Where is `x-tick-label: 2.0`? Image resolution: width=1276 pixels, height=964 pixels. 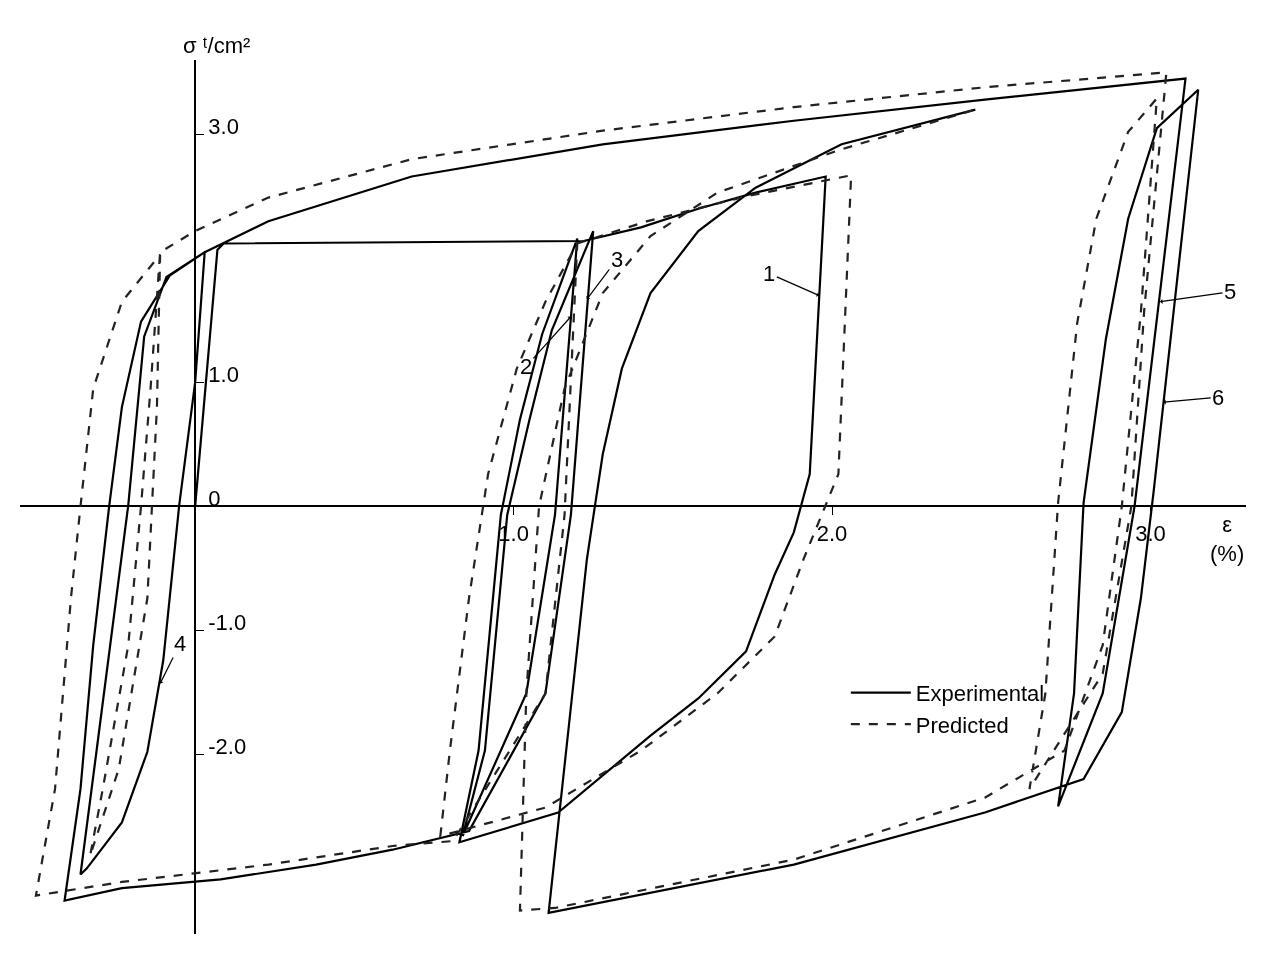
x-tick-label: 2.0 is located at coordinates (832, 534).